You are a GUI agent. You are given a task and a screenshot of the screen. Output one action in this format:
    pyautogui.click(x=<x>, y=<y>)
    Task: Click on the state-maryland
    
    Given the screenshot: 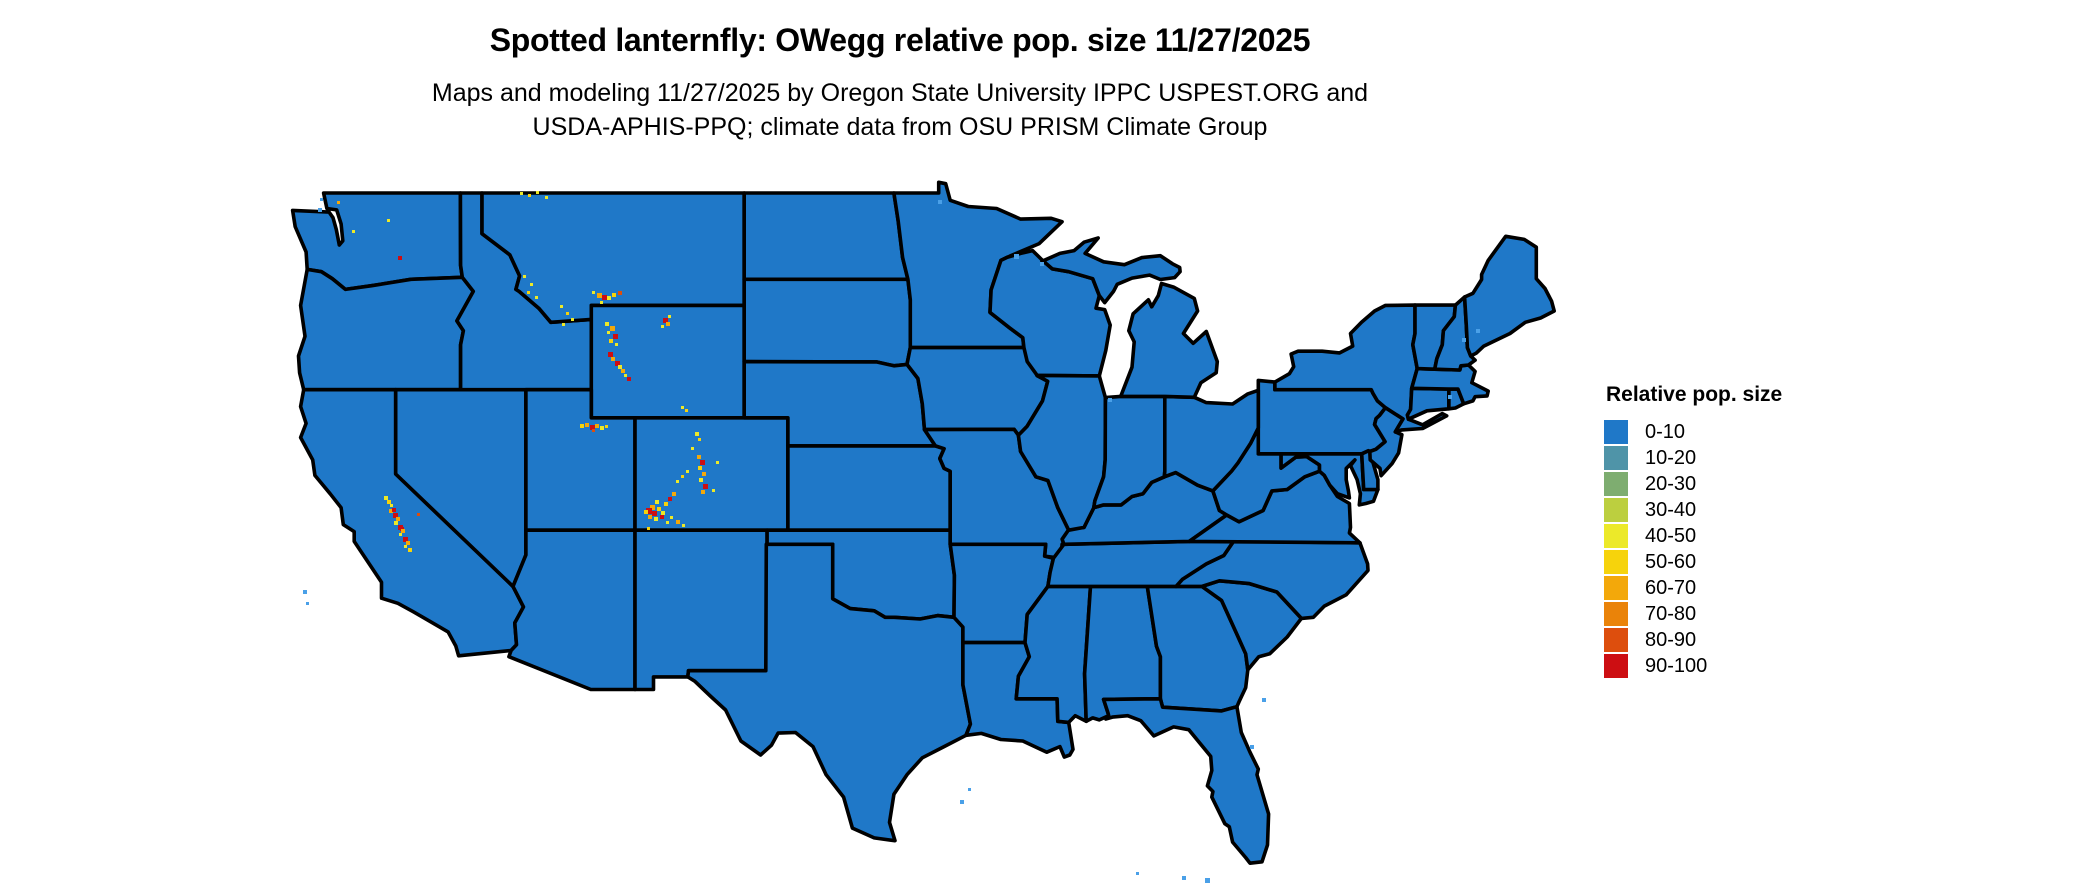 What is the action you would take?
    pyautogui.click(x=1329, y=479)
    